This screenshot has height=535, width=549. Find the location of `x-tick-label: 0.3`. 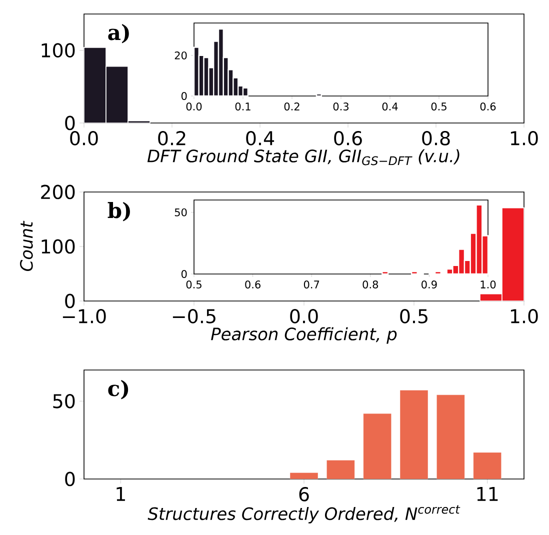

x-tick-label: 0.3 is located at coordinates (340, 106).